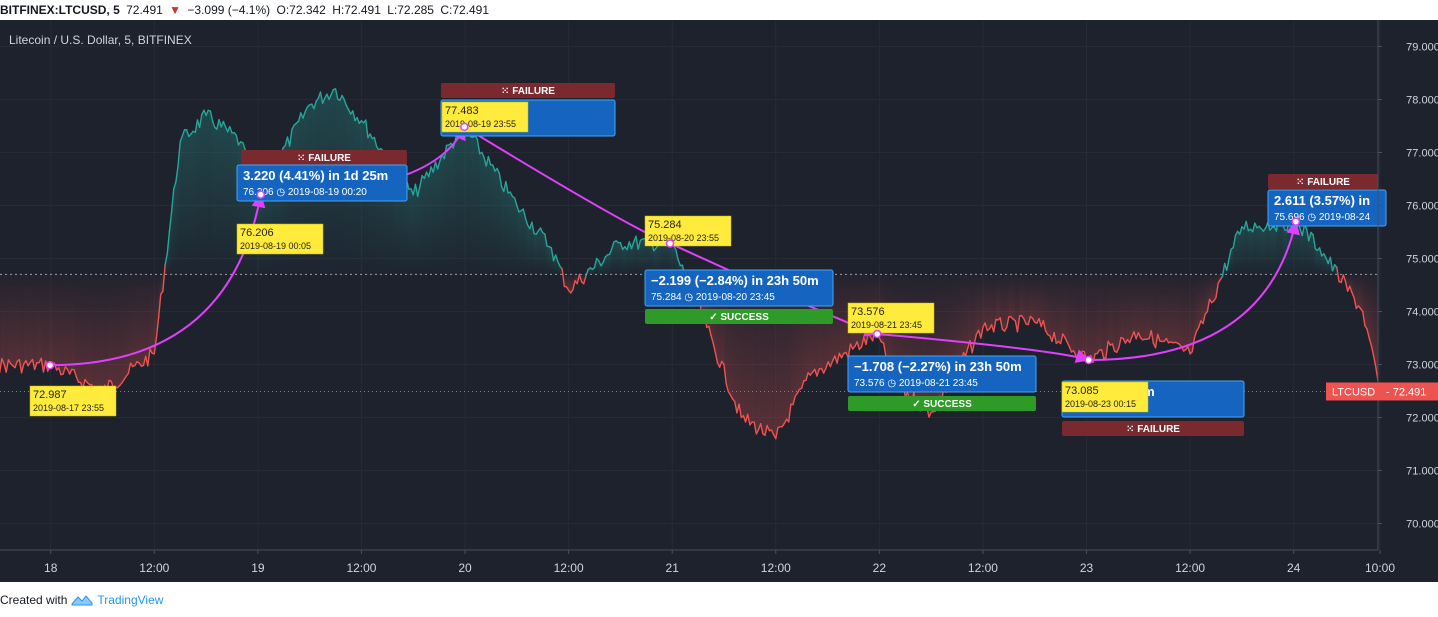  What do you see at coordinates (877, 334) in the screenshot?
I see `anchor-point` at bounding box center [877, 334].